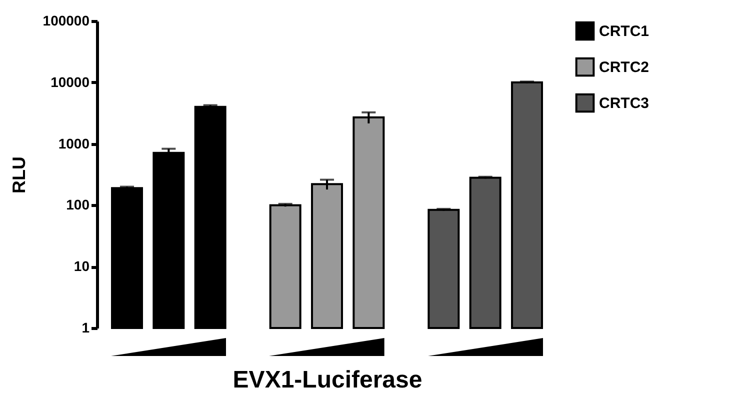 The height and width of the screenshot is (415, 751). Describe the element at coordinates (327, 380) in the screenshot. I see `x-axis-title: EVX1-Luciferase` at that location.